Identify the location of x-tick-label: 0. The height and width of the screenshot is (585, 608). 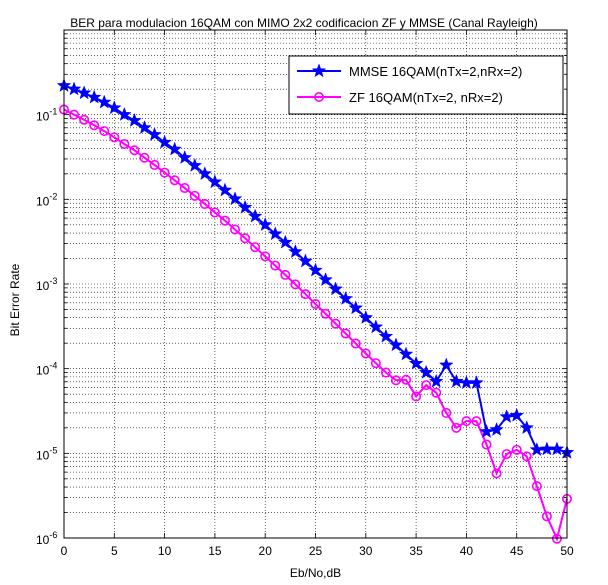
(64, 551).